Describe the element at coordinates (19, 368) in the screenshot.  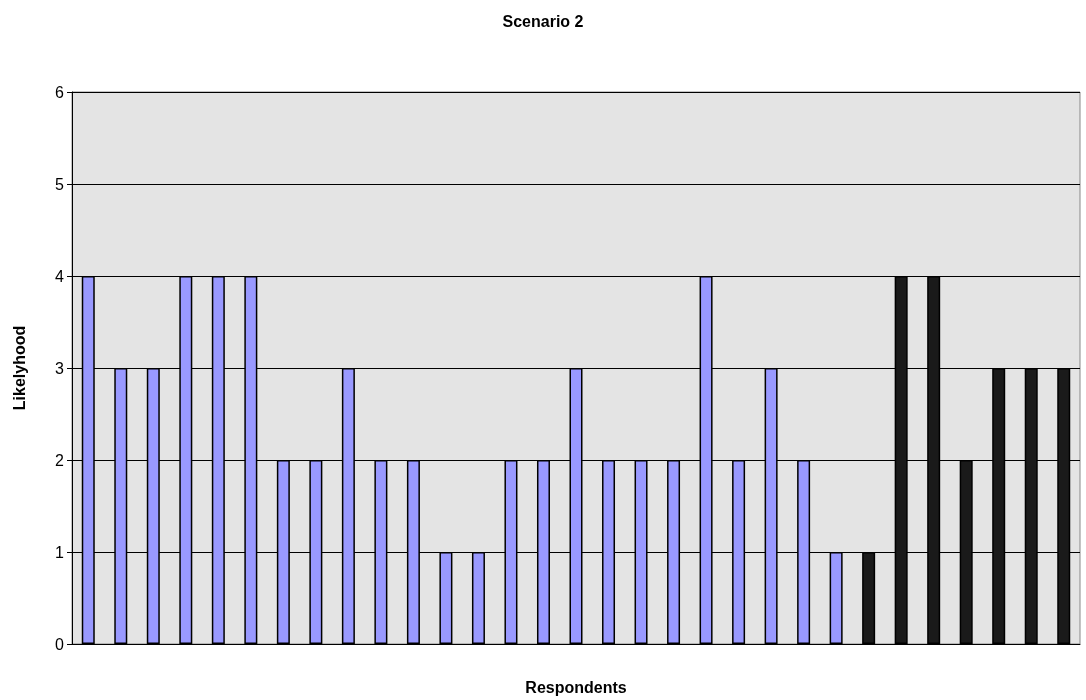
I see `y-axis-title: Likelyhood` at that location.